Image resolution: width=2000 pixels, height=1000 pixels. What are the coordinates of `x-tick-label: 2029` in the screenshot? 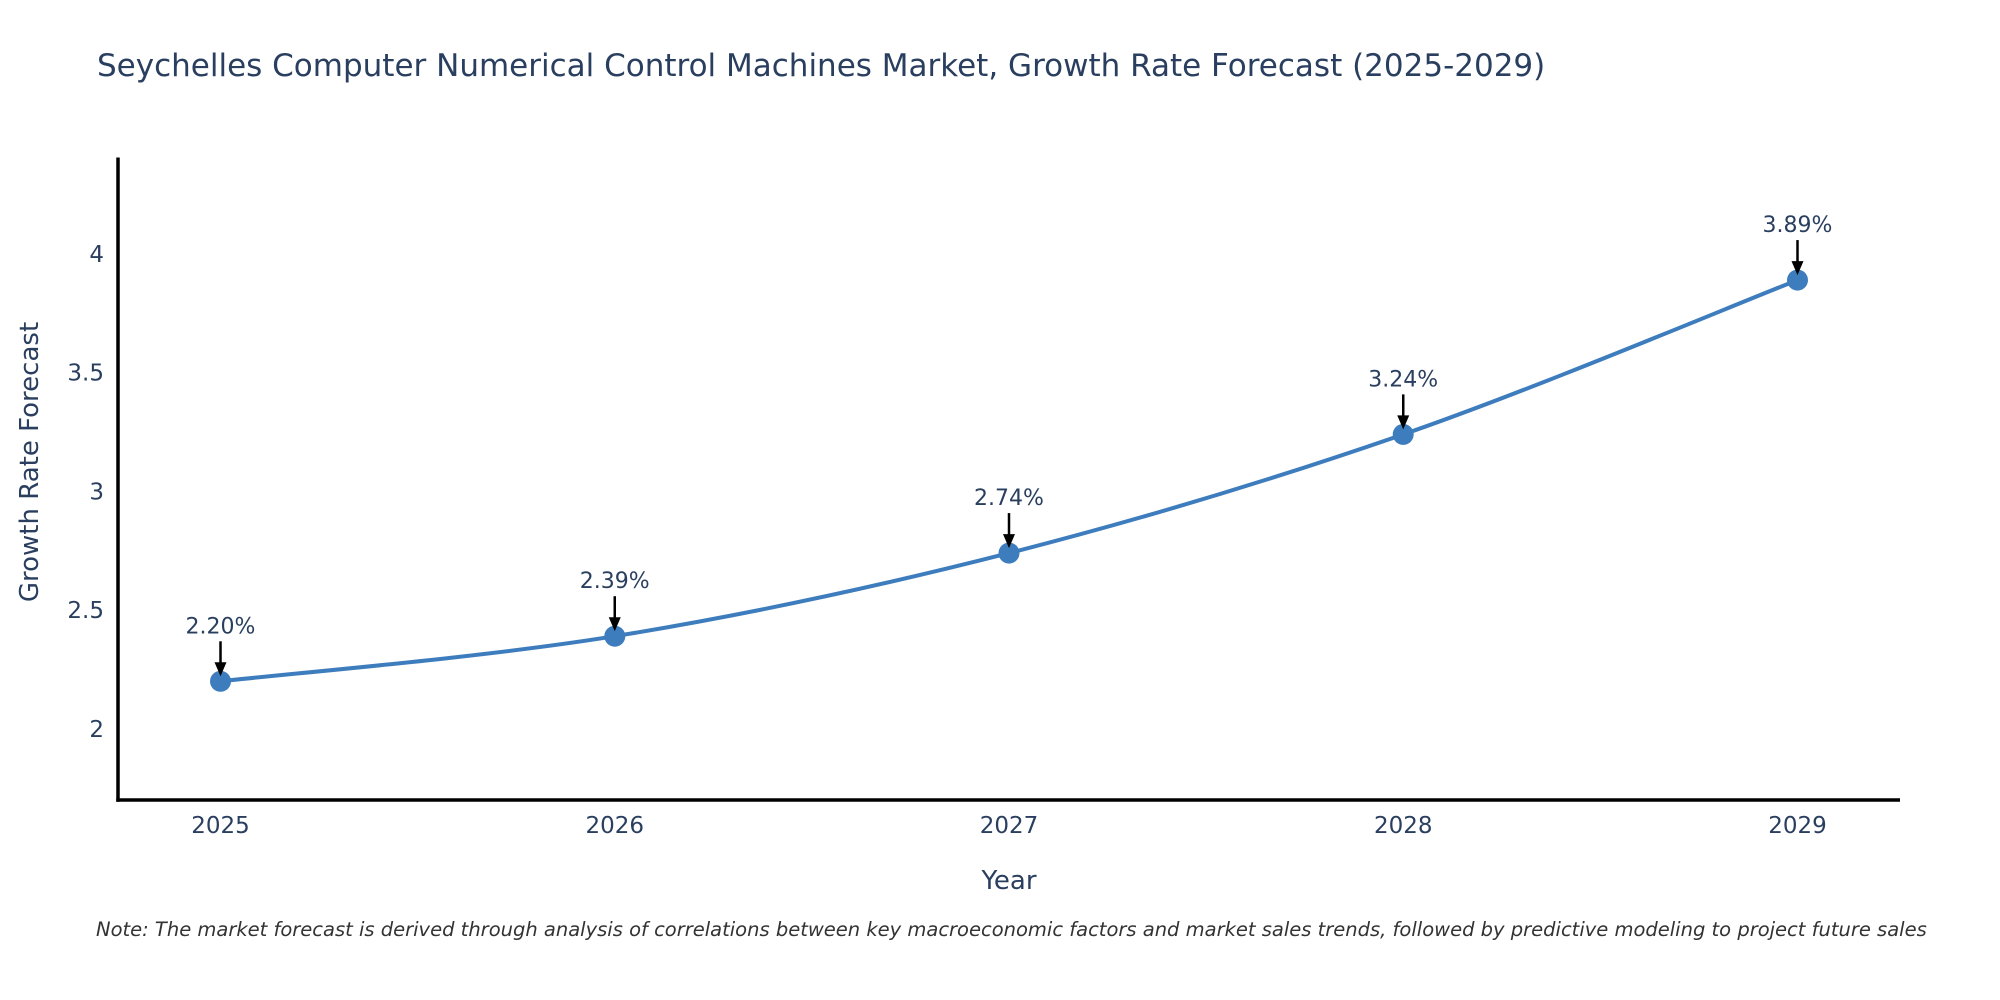 It's located at (1797, 826).